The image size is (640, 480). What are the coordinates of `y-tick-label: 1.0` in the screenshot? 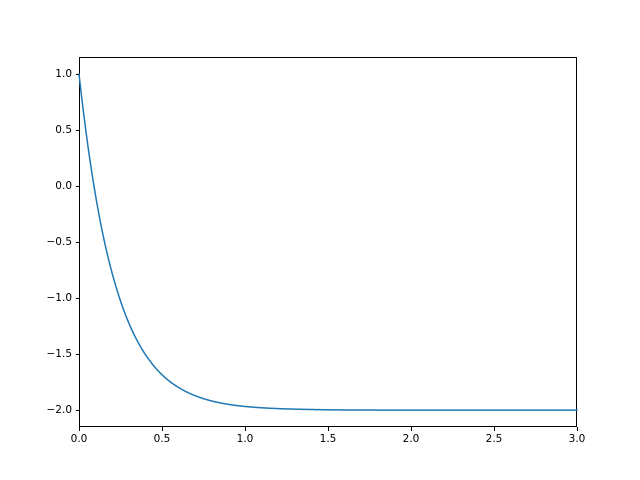 It's located at (63, 73).